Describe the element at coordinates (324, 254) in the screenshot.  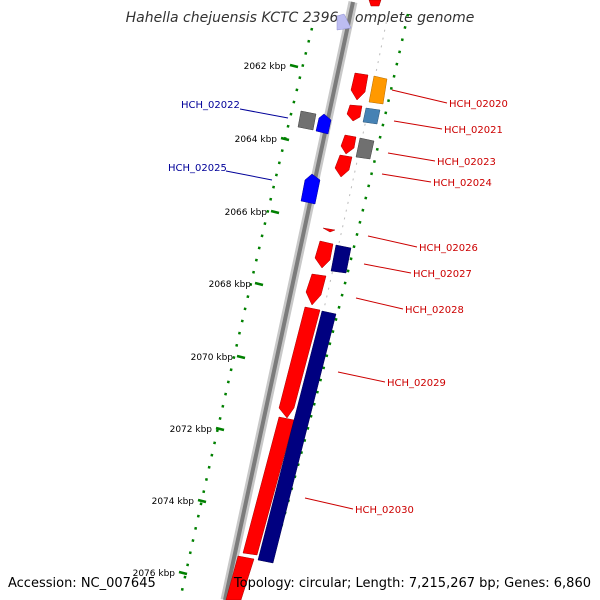
I see `gene-feature-02027a` at that location.